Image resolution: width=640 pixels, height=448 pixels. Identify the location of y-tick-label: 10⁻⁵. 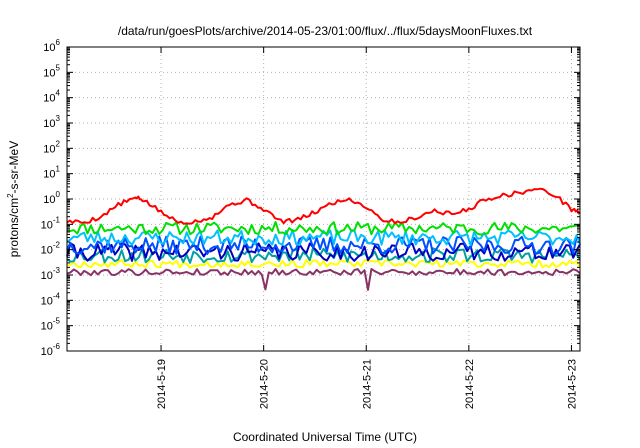
(51, 325).